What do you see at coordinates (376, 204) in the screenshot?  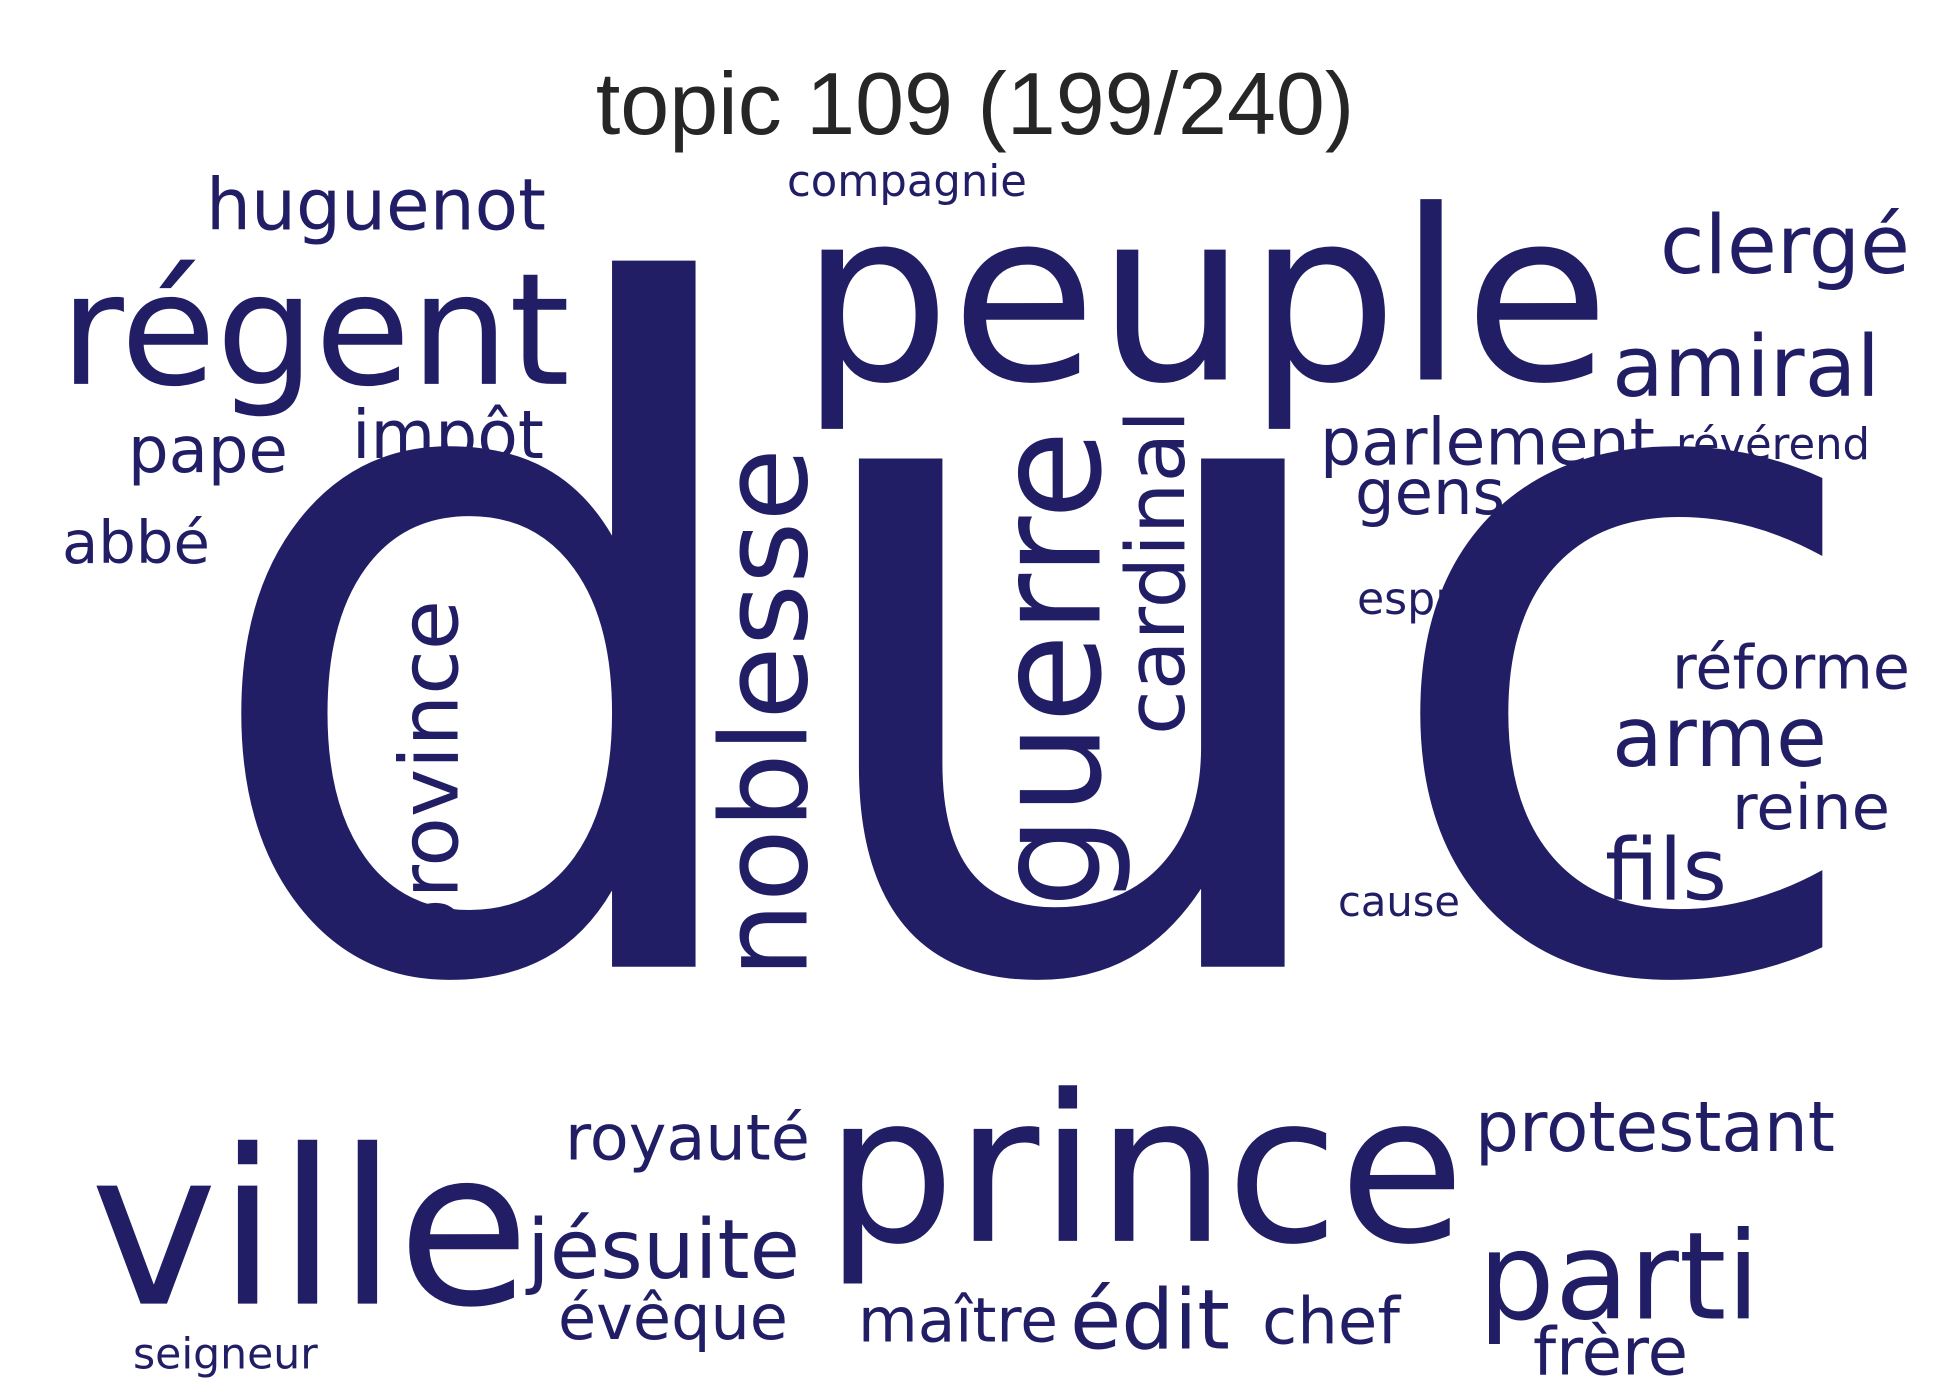 I see `word-10: huguenot` at bounding box center [376, 204].